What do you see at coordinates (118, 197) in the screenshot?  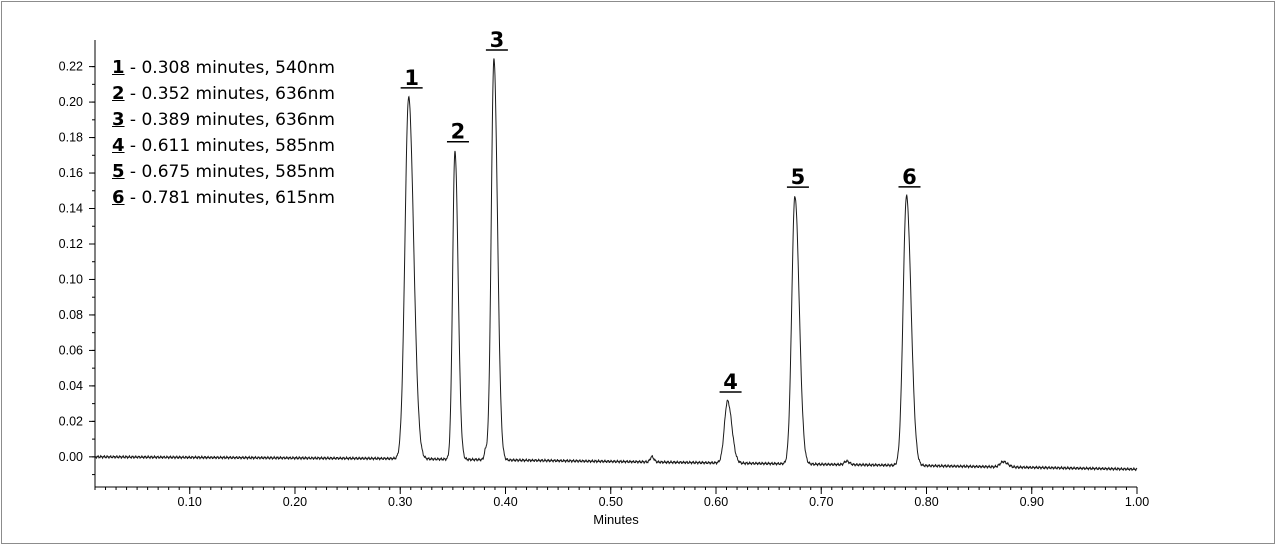 I see `legend-peak-number: 6` at bounding box center [118, 197].